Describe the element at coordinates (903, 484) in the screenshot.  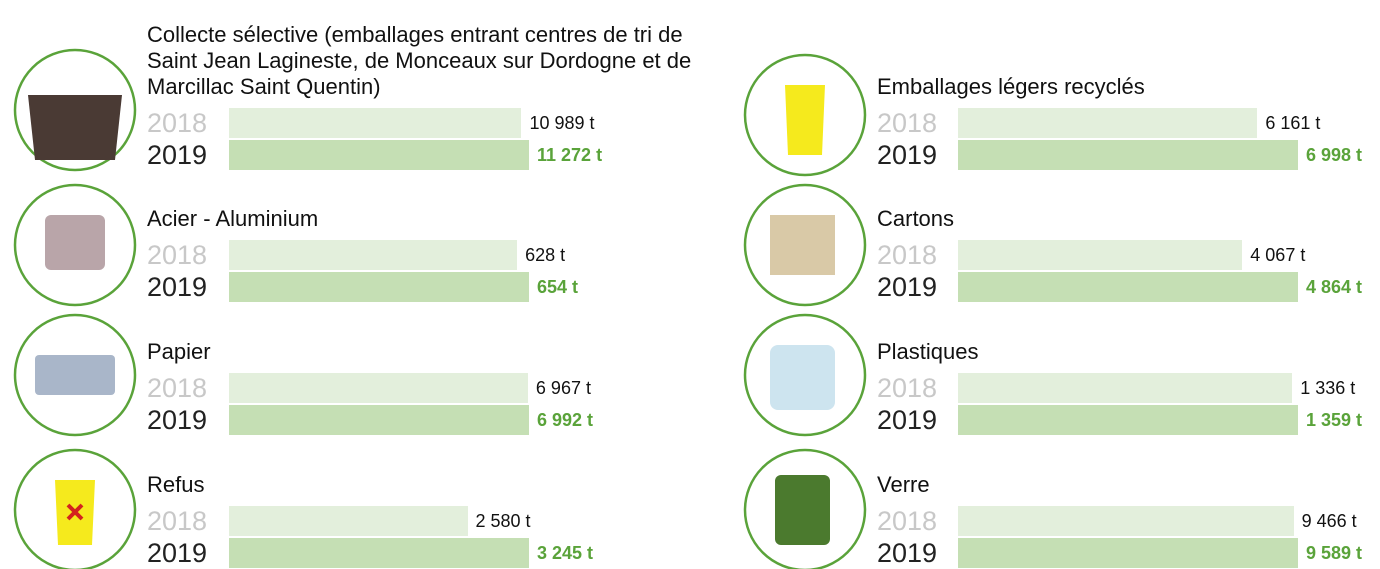
I see `panel-title: Verre` at that location.